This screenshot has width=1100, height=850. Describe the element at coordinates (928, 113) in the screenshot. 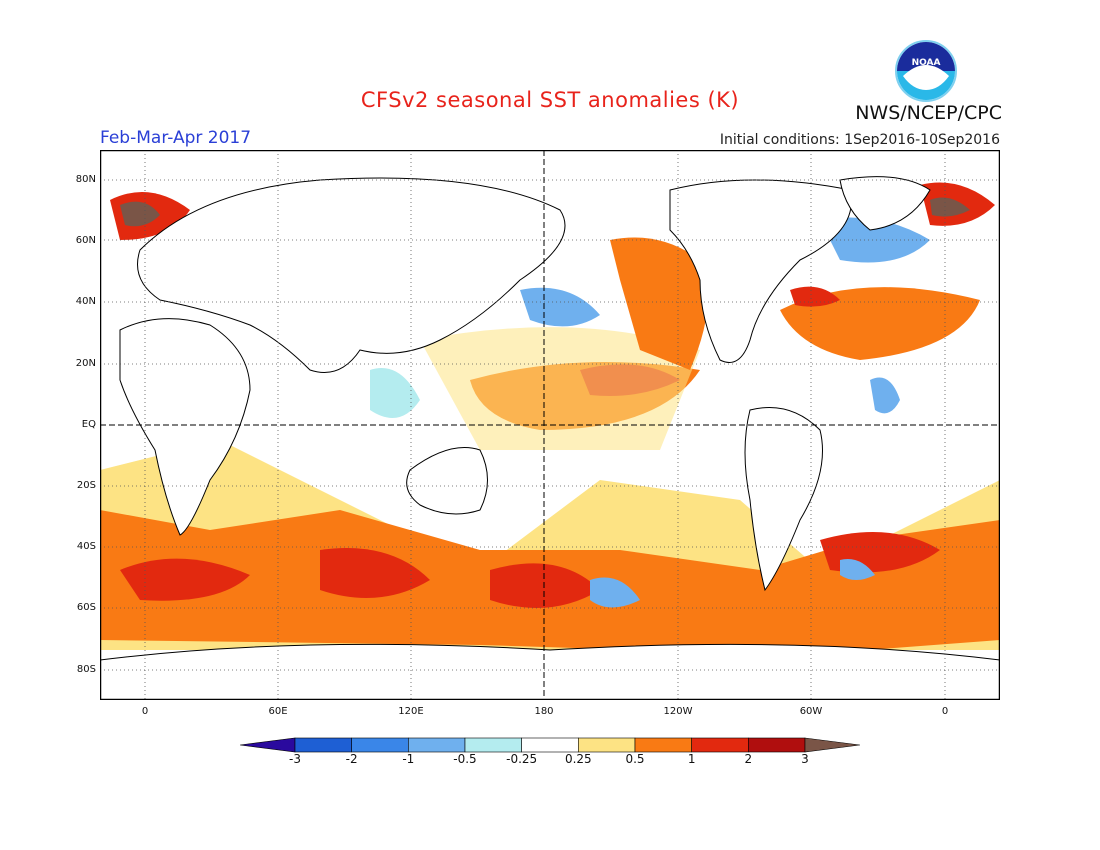

I see `agency-label: NWS/NCEP/CPC` at that location.